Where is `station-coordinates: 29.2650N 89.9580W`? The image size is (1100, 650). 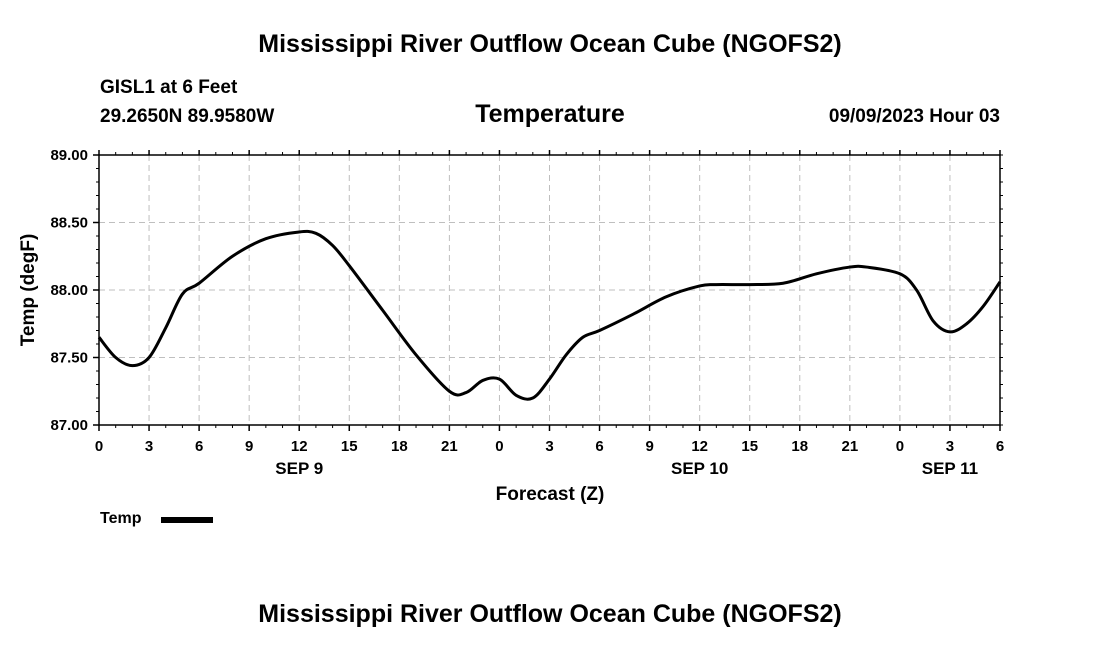
station-coordinates: 29.2650N 89.9580W is located at coordinates (187, 116).